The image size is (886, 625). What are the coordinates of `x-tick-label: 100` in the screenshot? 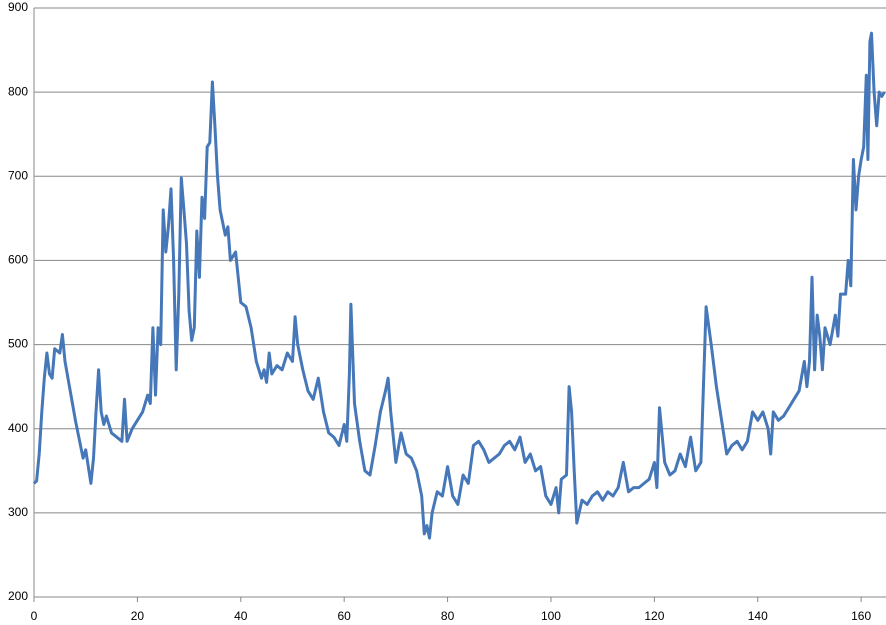 It's located at (551, 616).